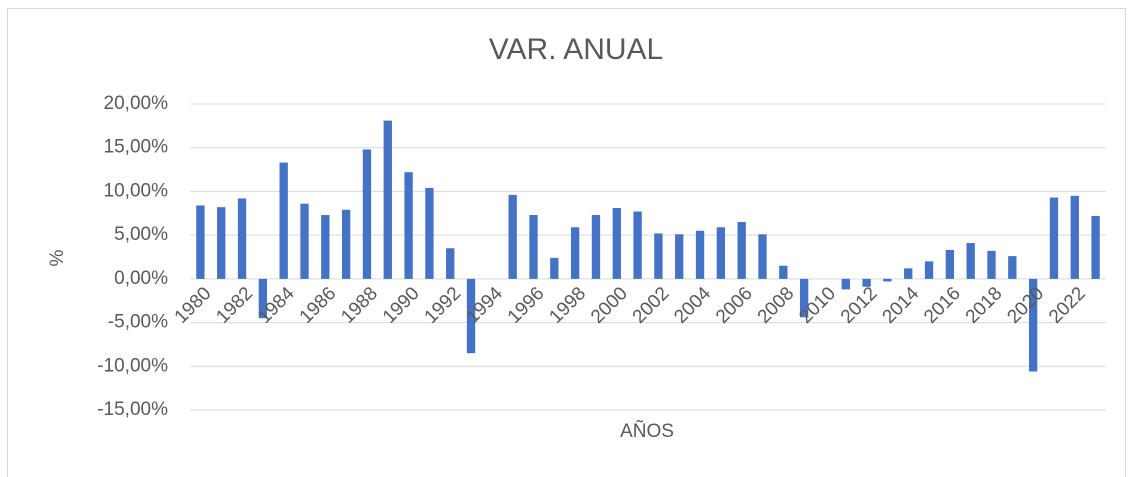 The width and height of the screenshot is (1134, 477). Describe the element at coordinates (136, 190) in the screenshot. I see `y-tick-label: 10,00%` at that location.